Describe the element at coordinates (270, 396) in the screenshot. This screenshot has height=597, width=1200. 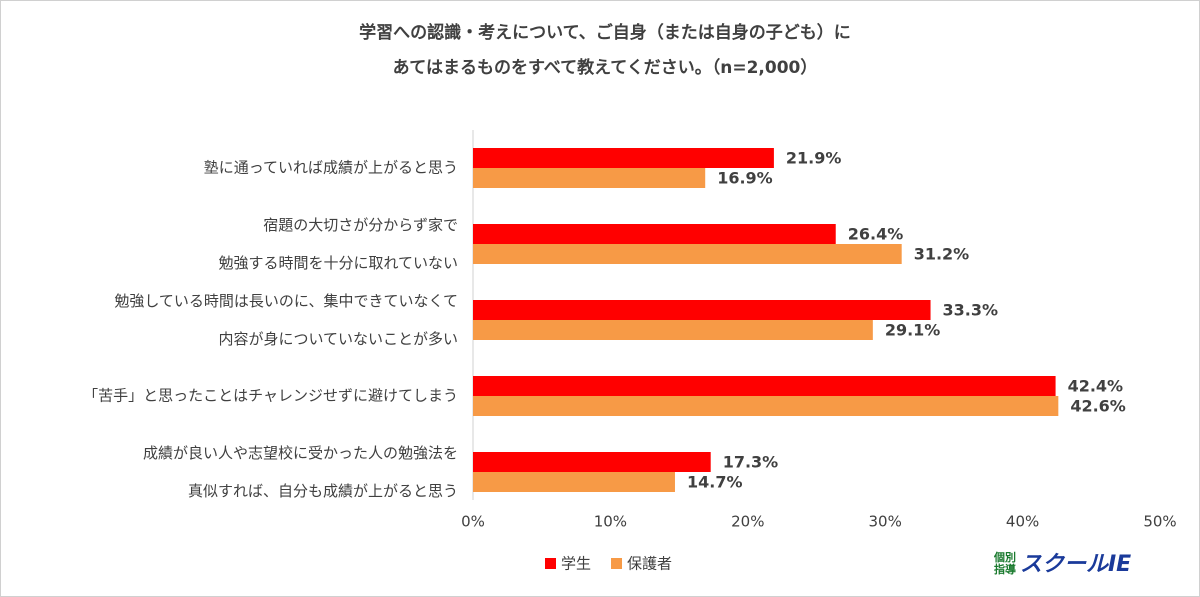
I see `y-tick-label: 「苦手」と思ったことはチャレンジせずに避けてしまう` at that location.